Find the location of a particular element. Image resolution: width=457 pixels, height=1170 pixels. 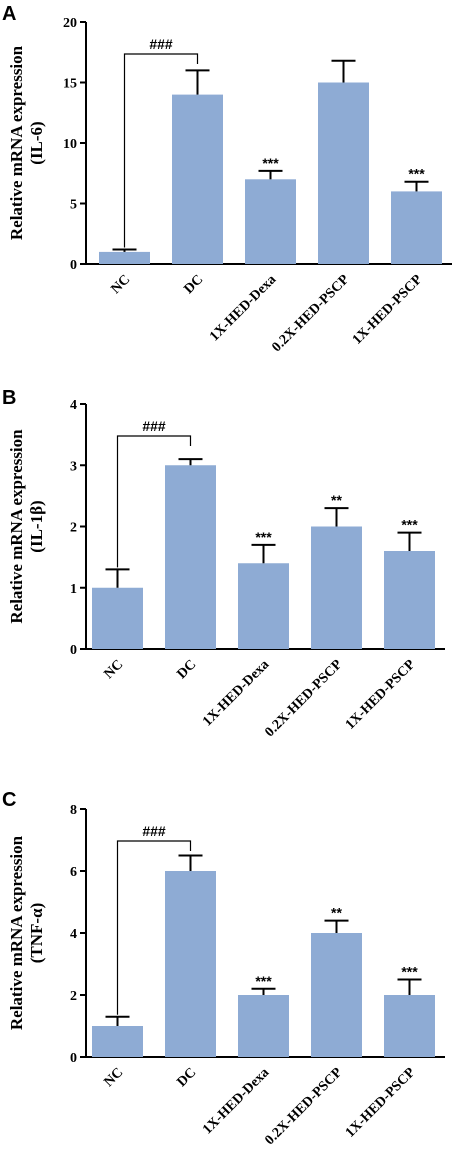

y-tick-label: 5 is located at coordinates (73, 205).